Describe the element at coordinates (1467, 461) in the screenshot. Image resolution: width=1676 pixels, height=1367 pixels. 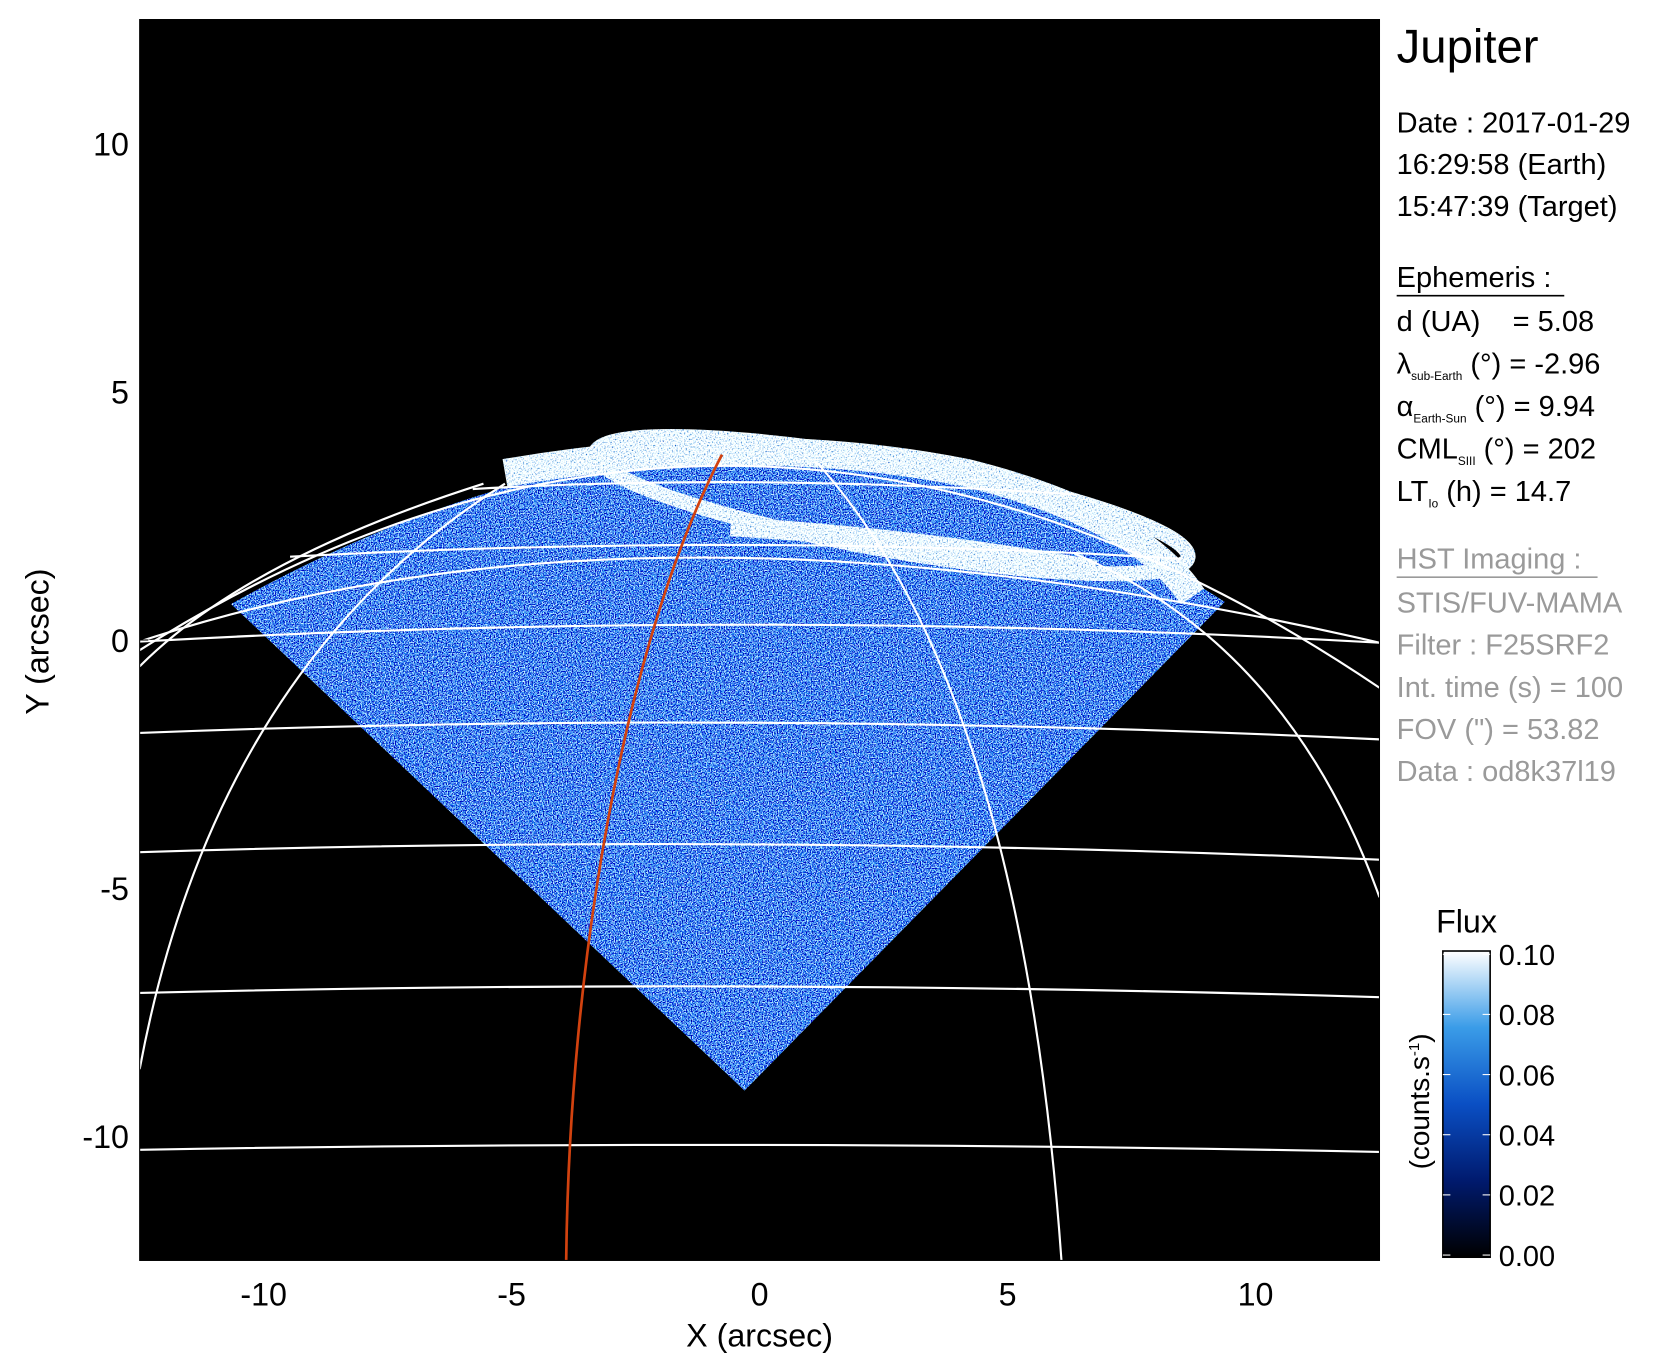
I see `ephemeris-sub: SIII` at that location.